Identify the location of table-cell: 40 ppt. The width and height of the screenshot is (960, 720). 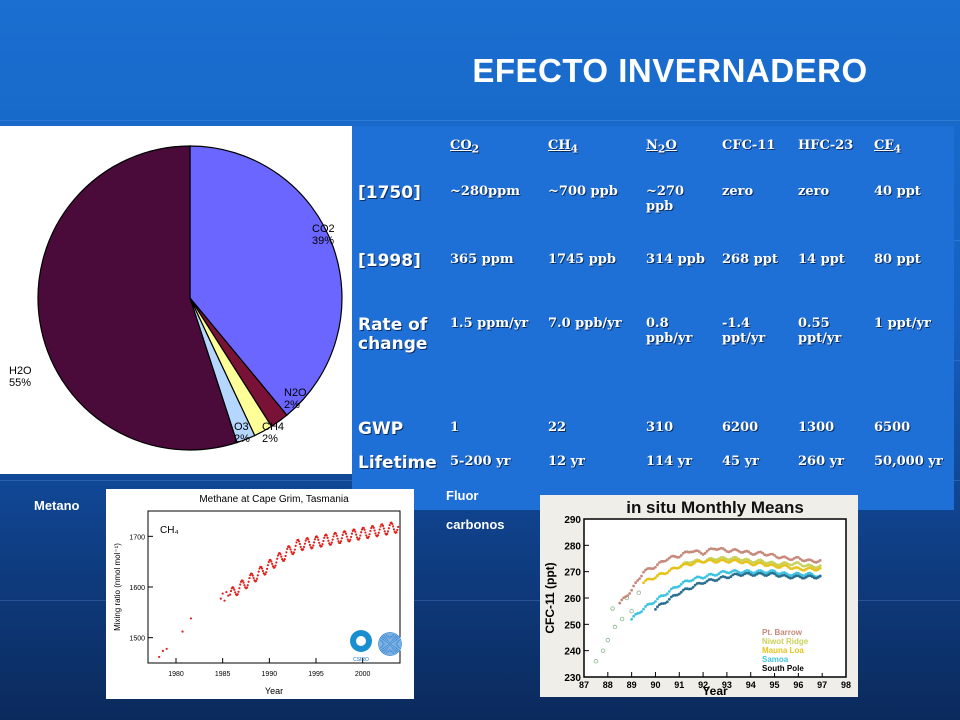
(897, 191).